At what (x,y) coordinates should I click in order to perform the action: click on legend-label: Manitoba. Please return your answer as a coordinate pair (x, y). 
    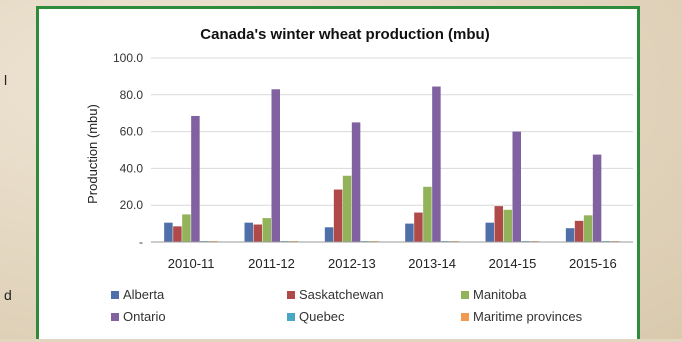
    Looking at the image, I should click on (500, 294).